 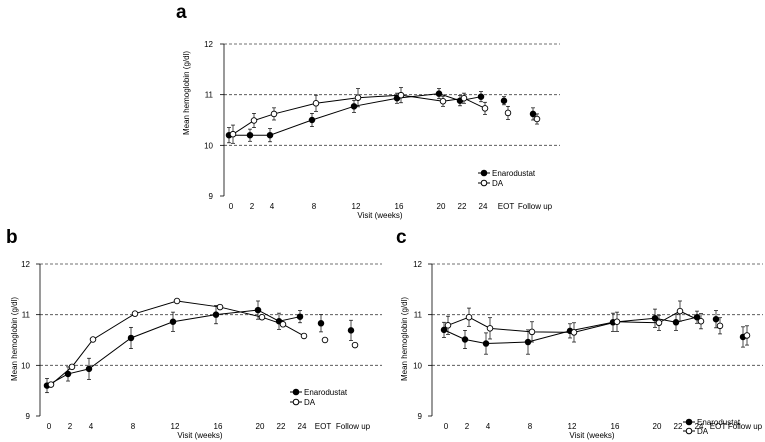 I want to click on x-tick-label: 22, so click(x=281, y=426).